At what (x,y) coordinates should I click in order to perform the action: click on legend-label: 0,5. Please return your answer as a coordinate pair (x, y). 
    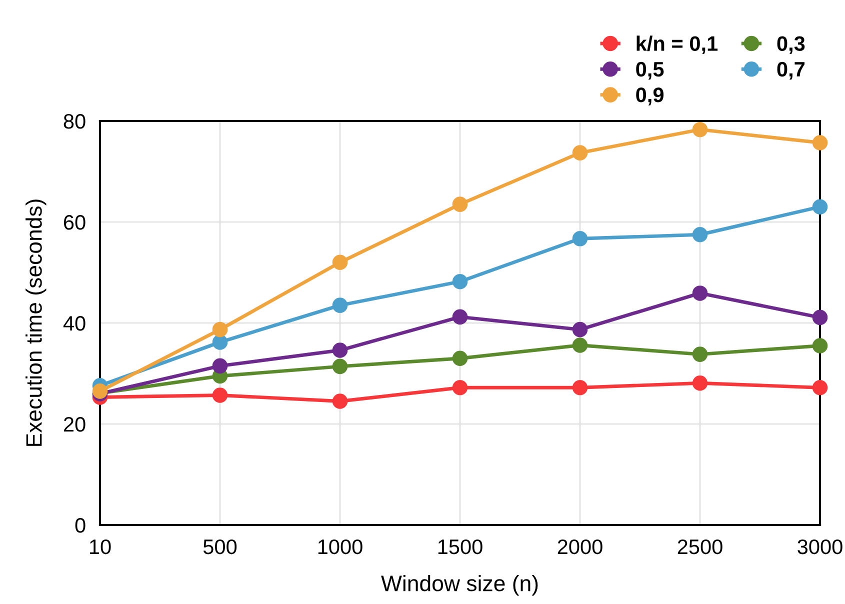
    Looking at the image, I should click on (650, 71).